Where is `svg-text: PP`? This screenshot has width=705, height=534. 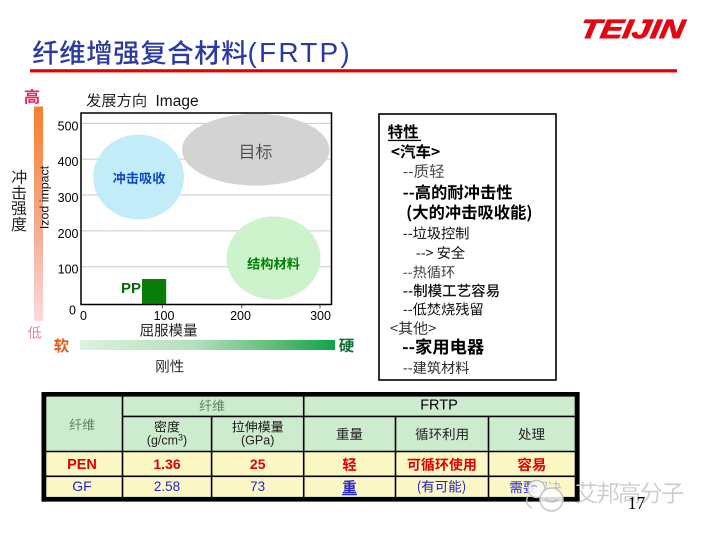
svg-text: PP is located at coordinates (131, 288).